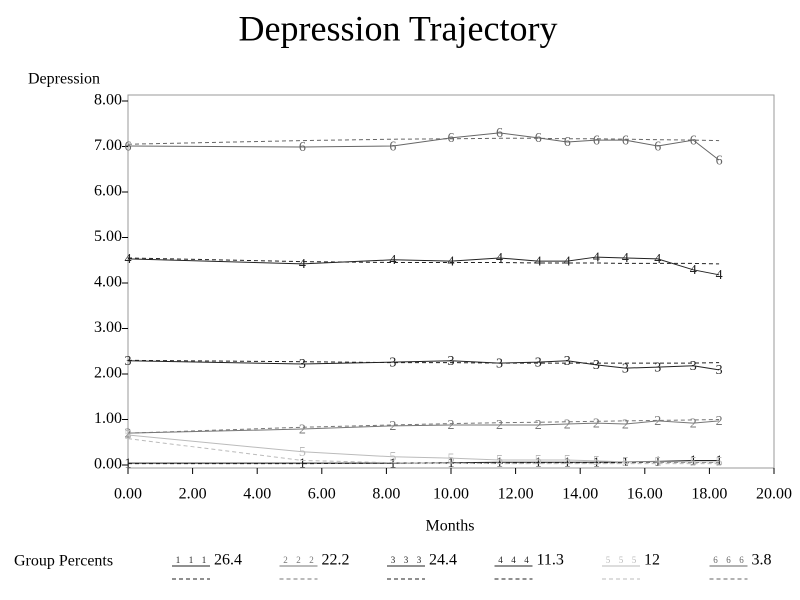 The width and height of the screenshot is (800, 600). Describe the element at coordinates (108, 236) in the screenshot. I see `y-tick-label: 5.00` at that location.